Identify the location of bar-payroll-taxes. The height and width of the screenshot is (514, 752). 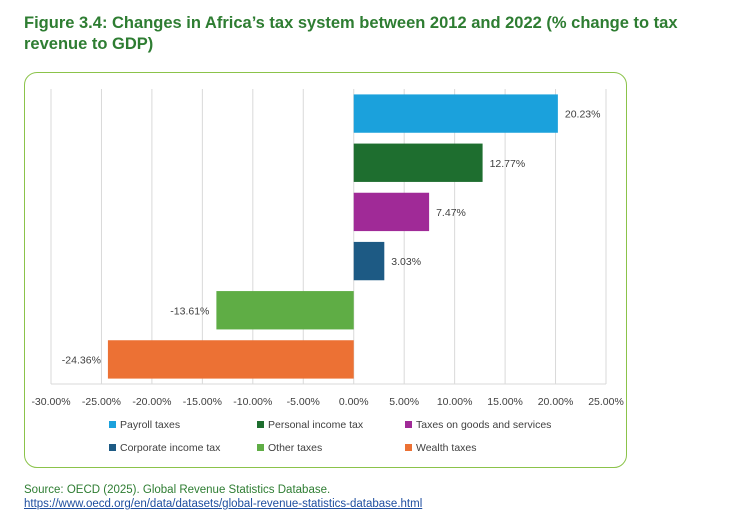
(455, 113).